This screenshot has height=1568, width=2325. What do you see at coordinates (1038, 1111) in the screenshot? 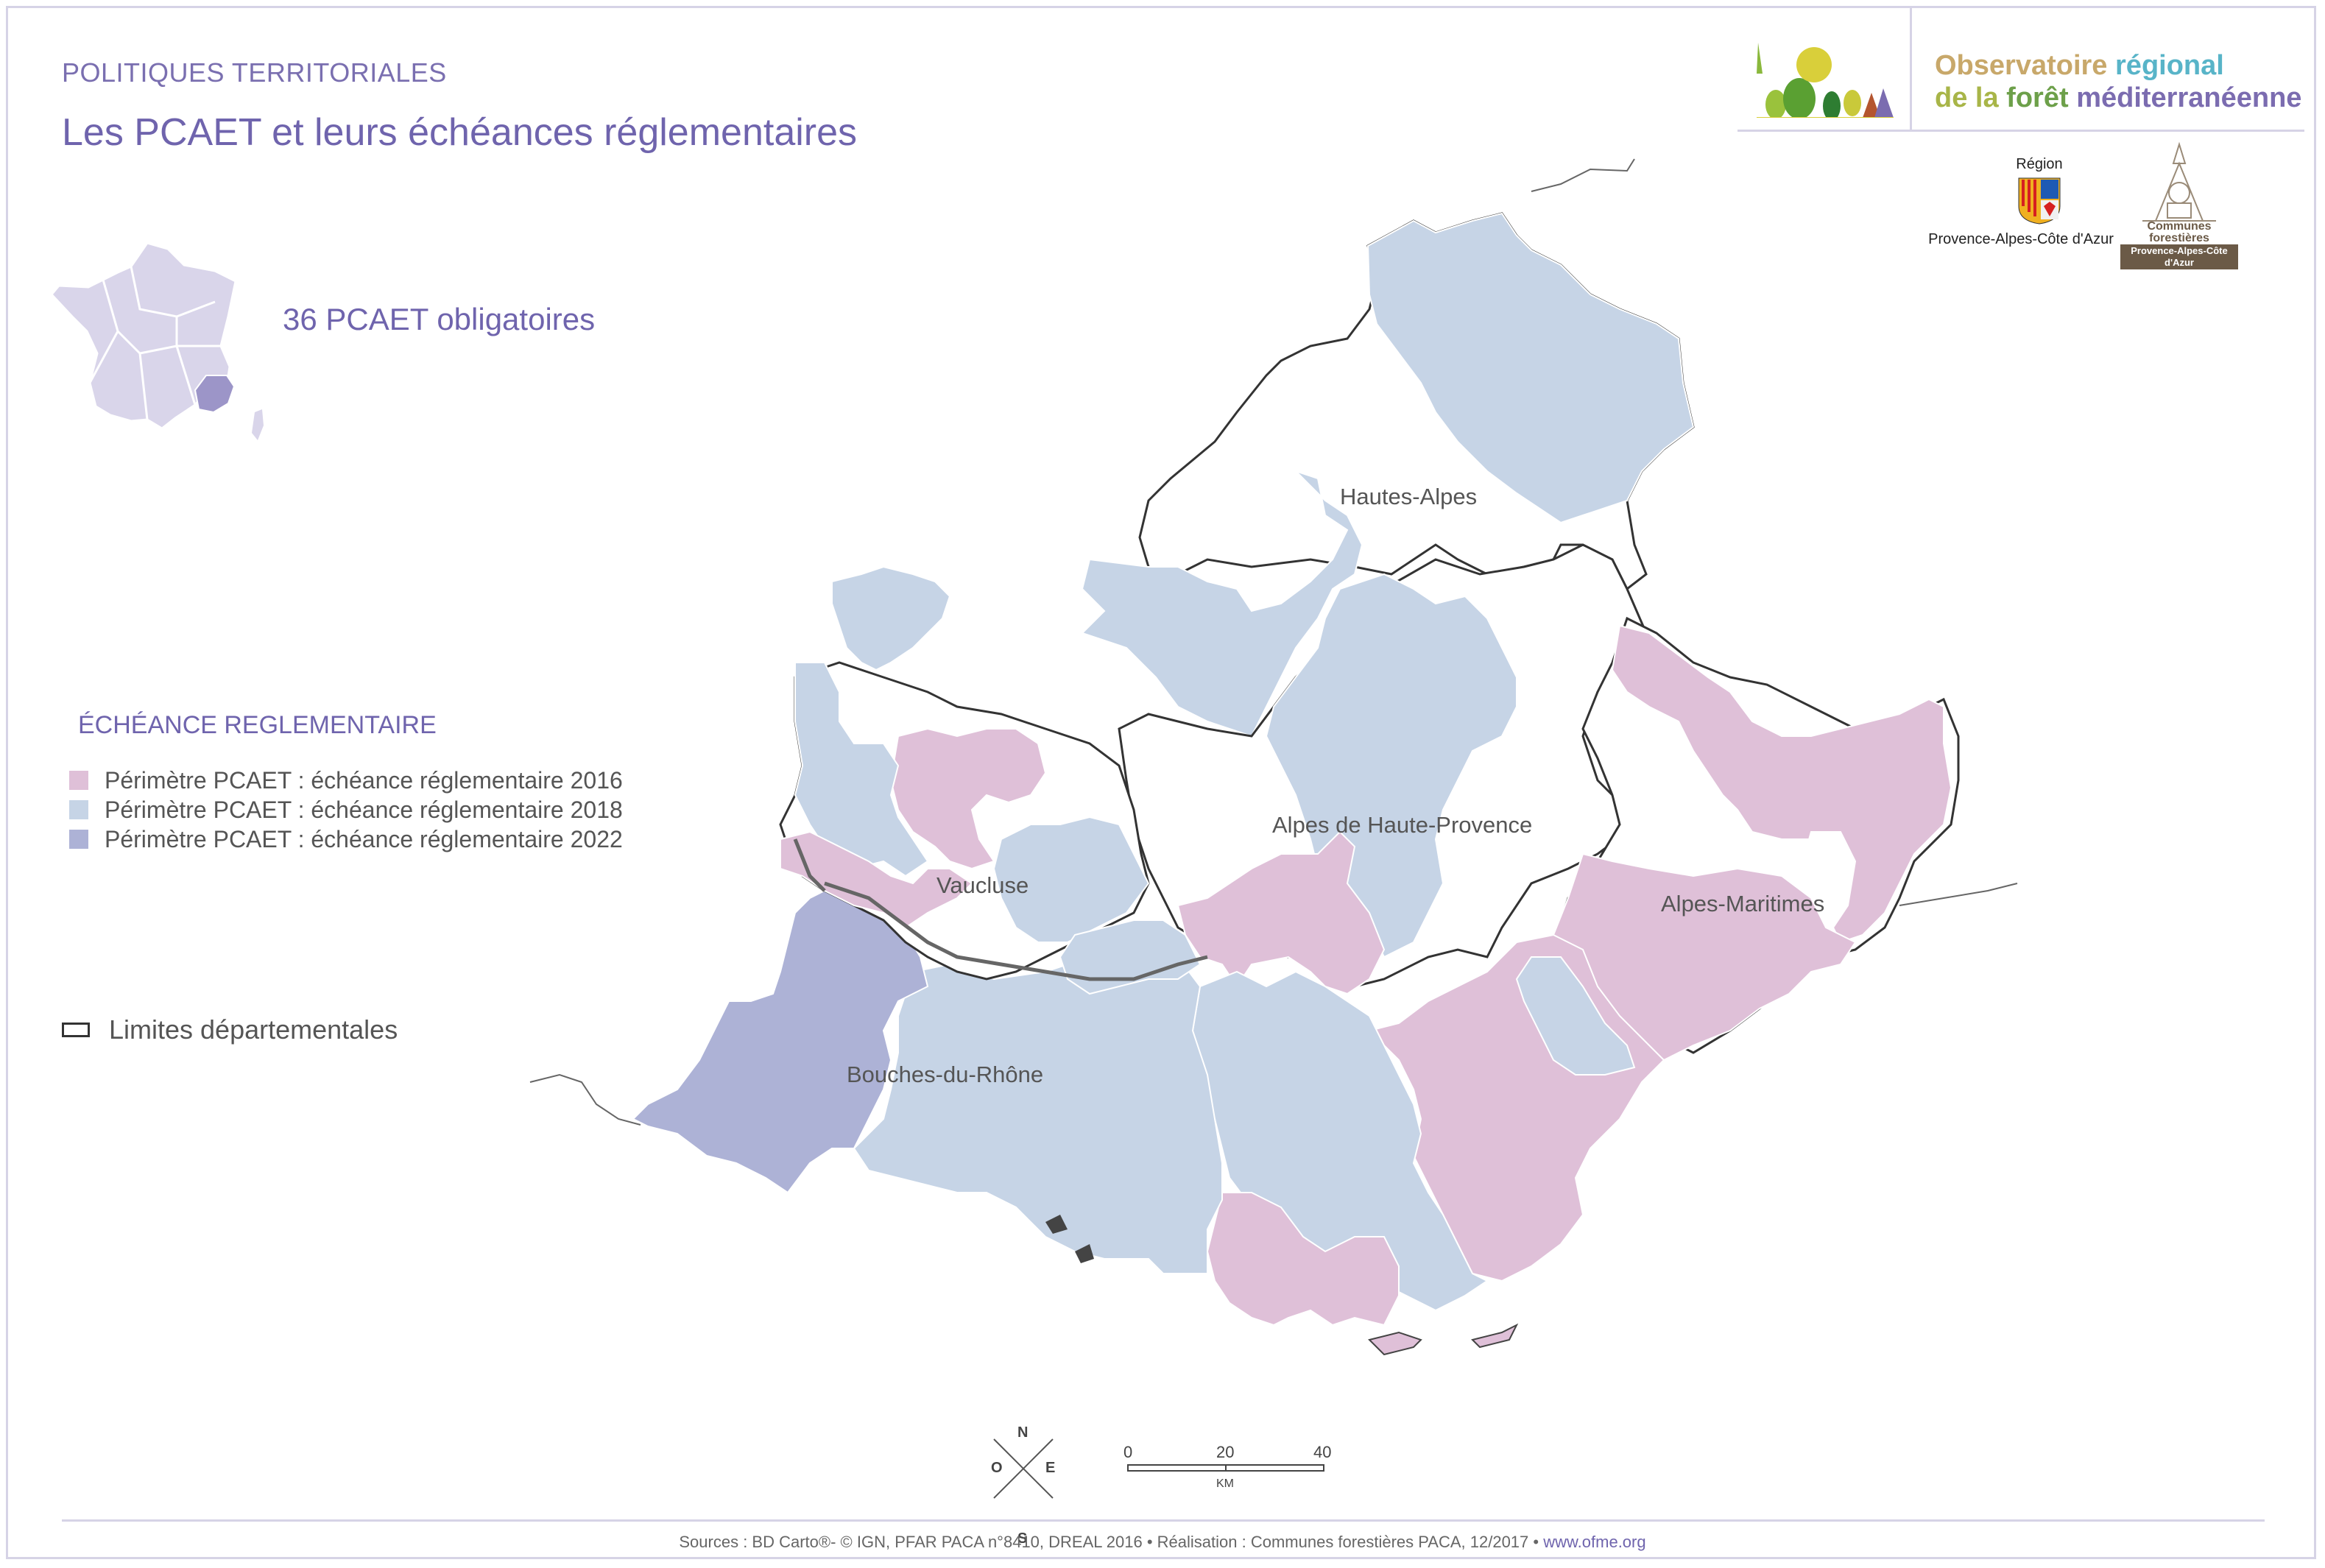
I see `bouches-du-rhone-2018` at bounding box center [1038, 1111].